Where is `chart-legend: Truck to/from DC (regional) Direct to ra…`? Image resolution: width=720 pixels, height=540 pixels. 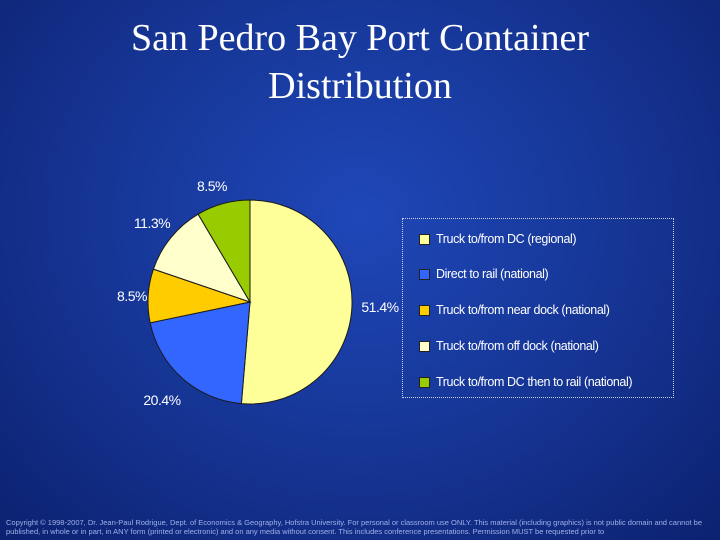 chart-legend: Truck to/from DC (regional) Direct to ra… is located at coordinates (538, 308).